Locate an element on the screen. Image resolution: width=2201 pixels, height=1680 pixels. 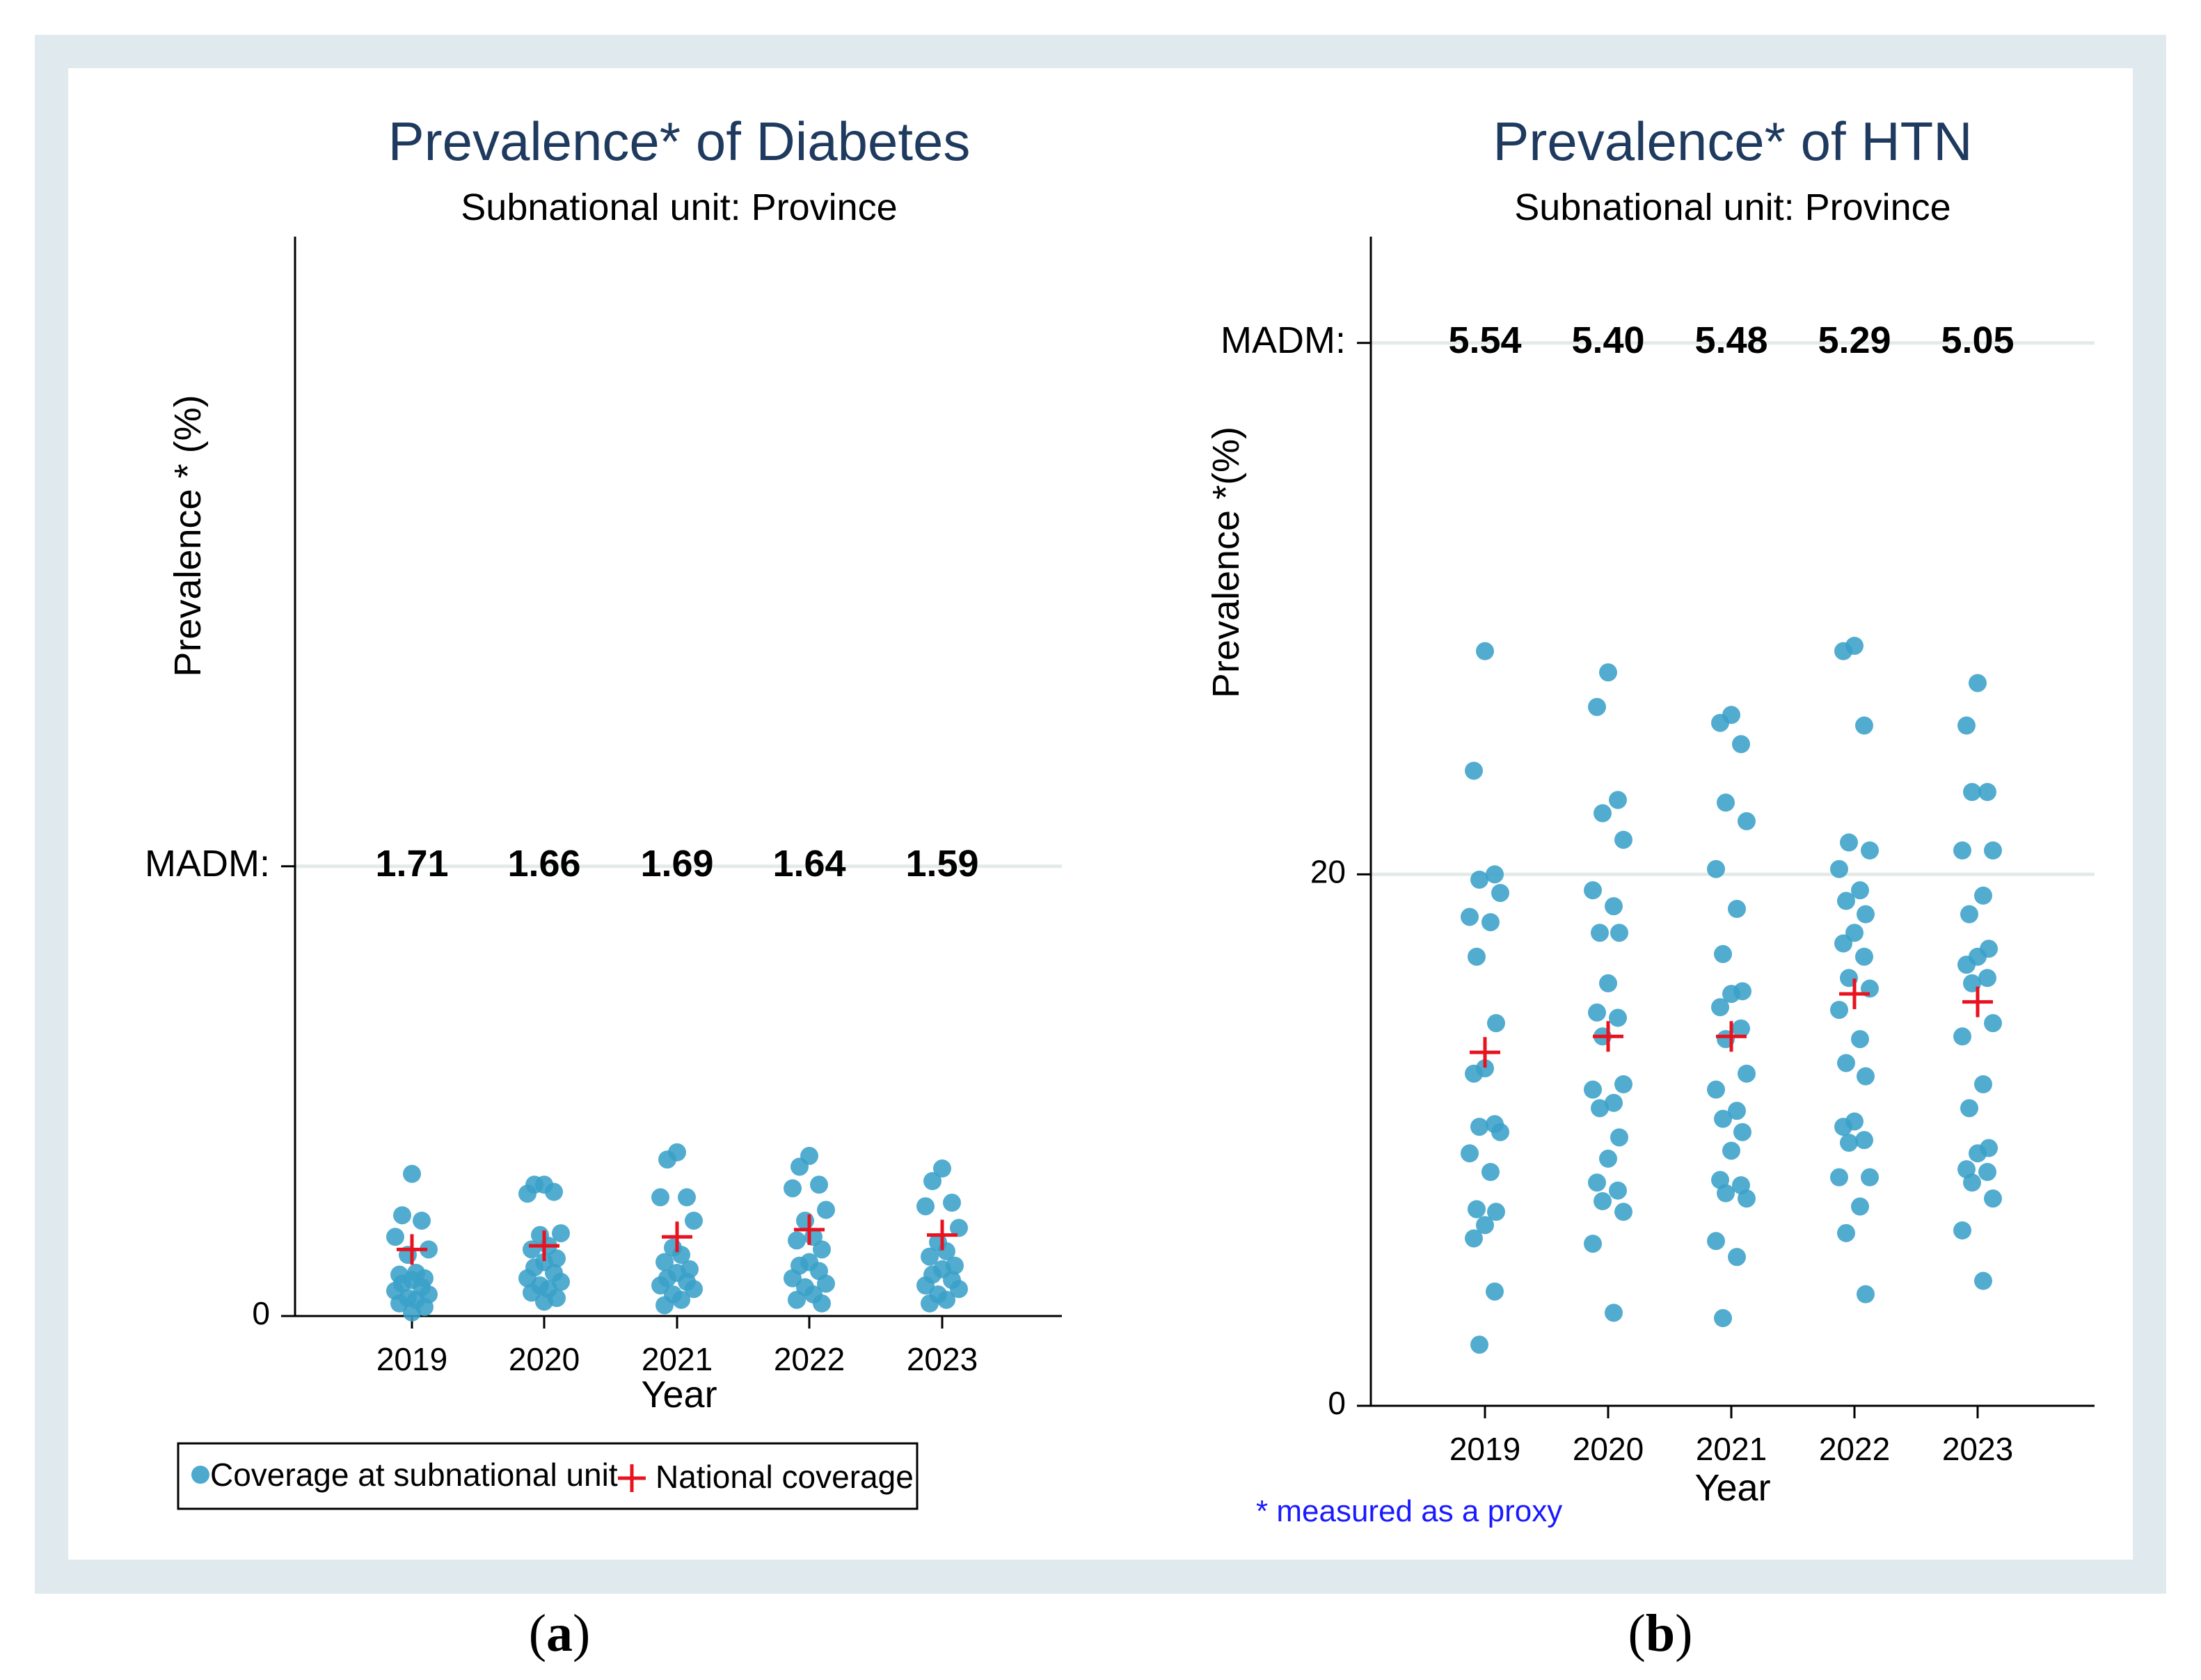
panel-b-y-ticks: 0 20 is located at coordinates (1340, 1137).